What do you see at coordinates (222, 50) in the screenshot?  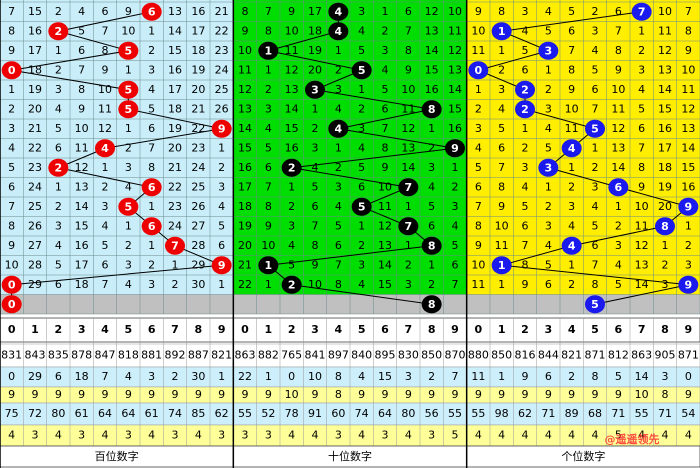 I see `cell-value: 23` at bounding box center [222, 50].